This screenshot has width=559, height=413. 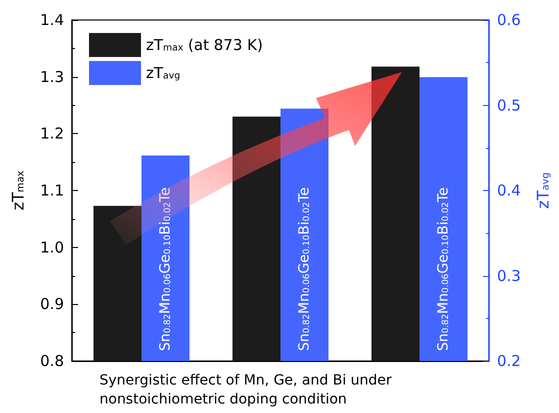 I want to click on x-axis-title: Synergistic effect of Mn, Ge, and Bi under nonstoichiometric doping condition, so click(x=248, y=390).